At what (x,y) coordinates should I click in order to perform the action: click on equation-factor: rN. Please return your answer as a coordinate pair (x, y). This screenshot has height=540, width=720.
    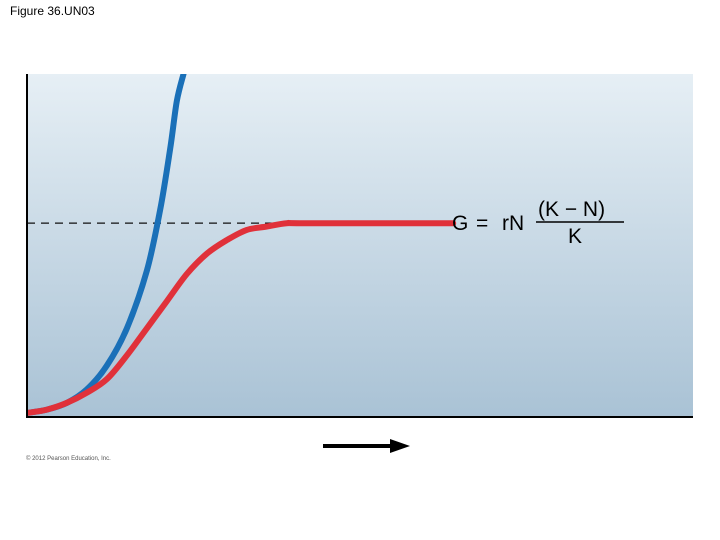
    Looking at the image, I should click on (513, 223).